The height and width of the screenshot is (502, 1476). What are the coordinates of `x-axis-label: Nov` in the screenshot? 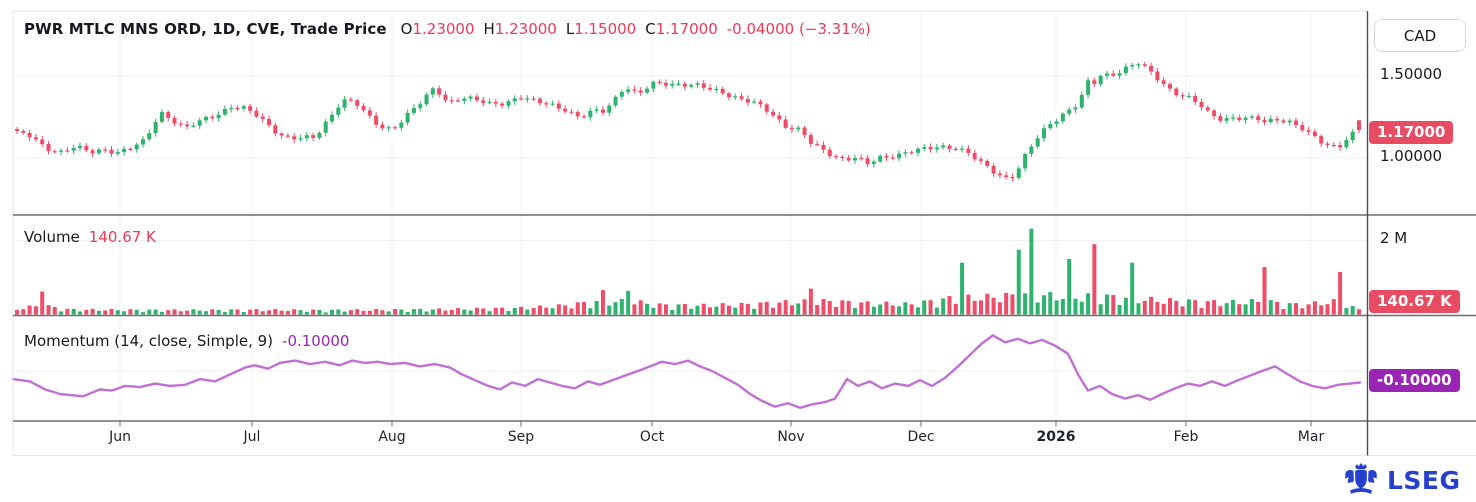 It's located at (791, 437).